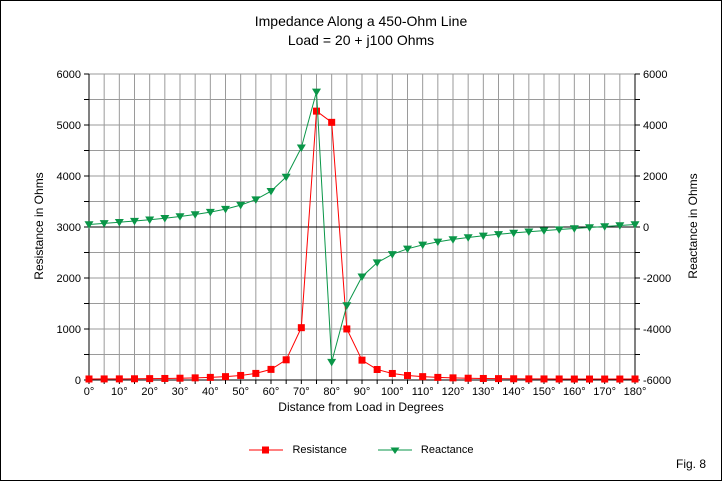 This screenshot has height=481, width=722. I want to click on right-tick-label: 6000, so click(655, 75).